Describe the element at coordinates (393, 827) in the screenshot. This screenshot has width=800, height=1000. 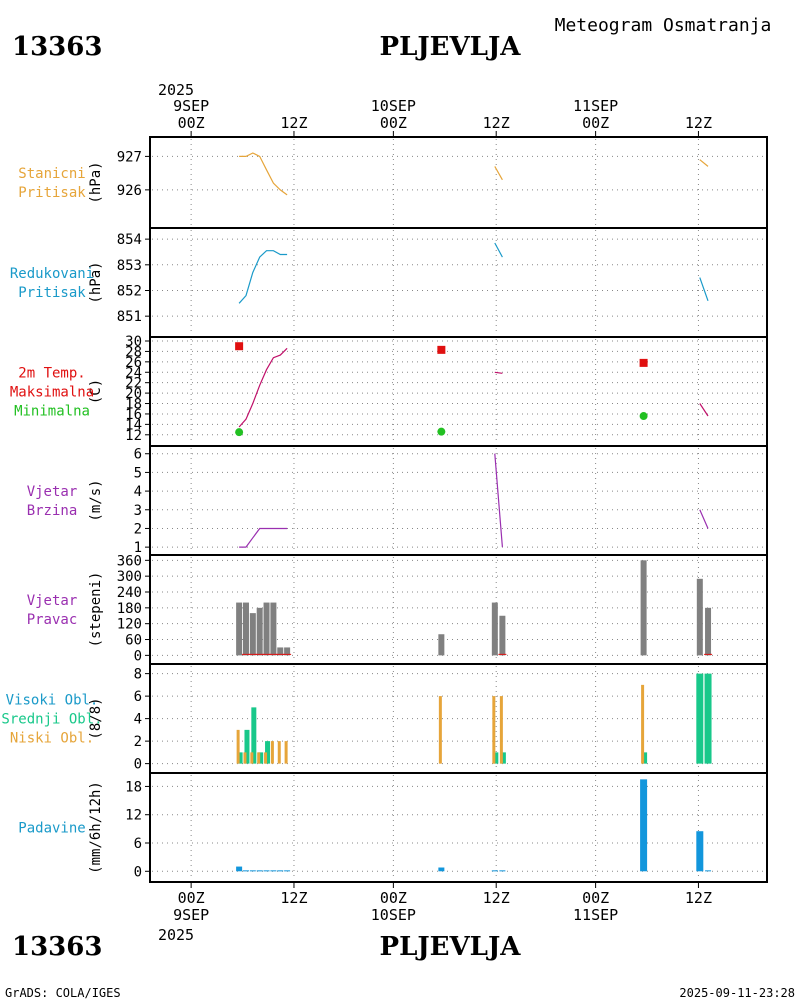
I see `panel-precipitation: 0 6 12 18 (mm/6h/12h)Padavine` at that location.